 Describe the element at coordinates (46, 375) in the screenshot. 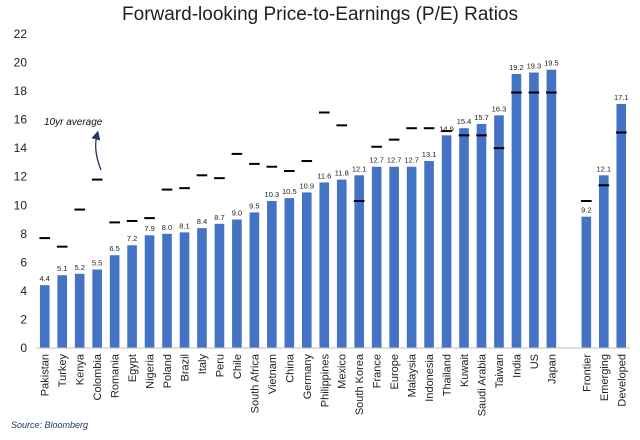

I see `x-tick-label: Pakistan` at that location.